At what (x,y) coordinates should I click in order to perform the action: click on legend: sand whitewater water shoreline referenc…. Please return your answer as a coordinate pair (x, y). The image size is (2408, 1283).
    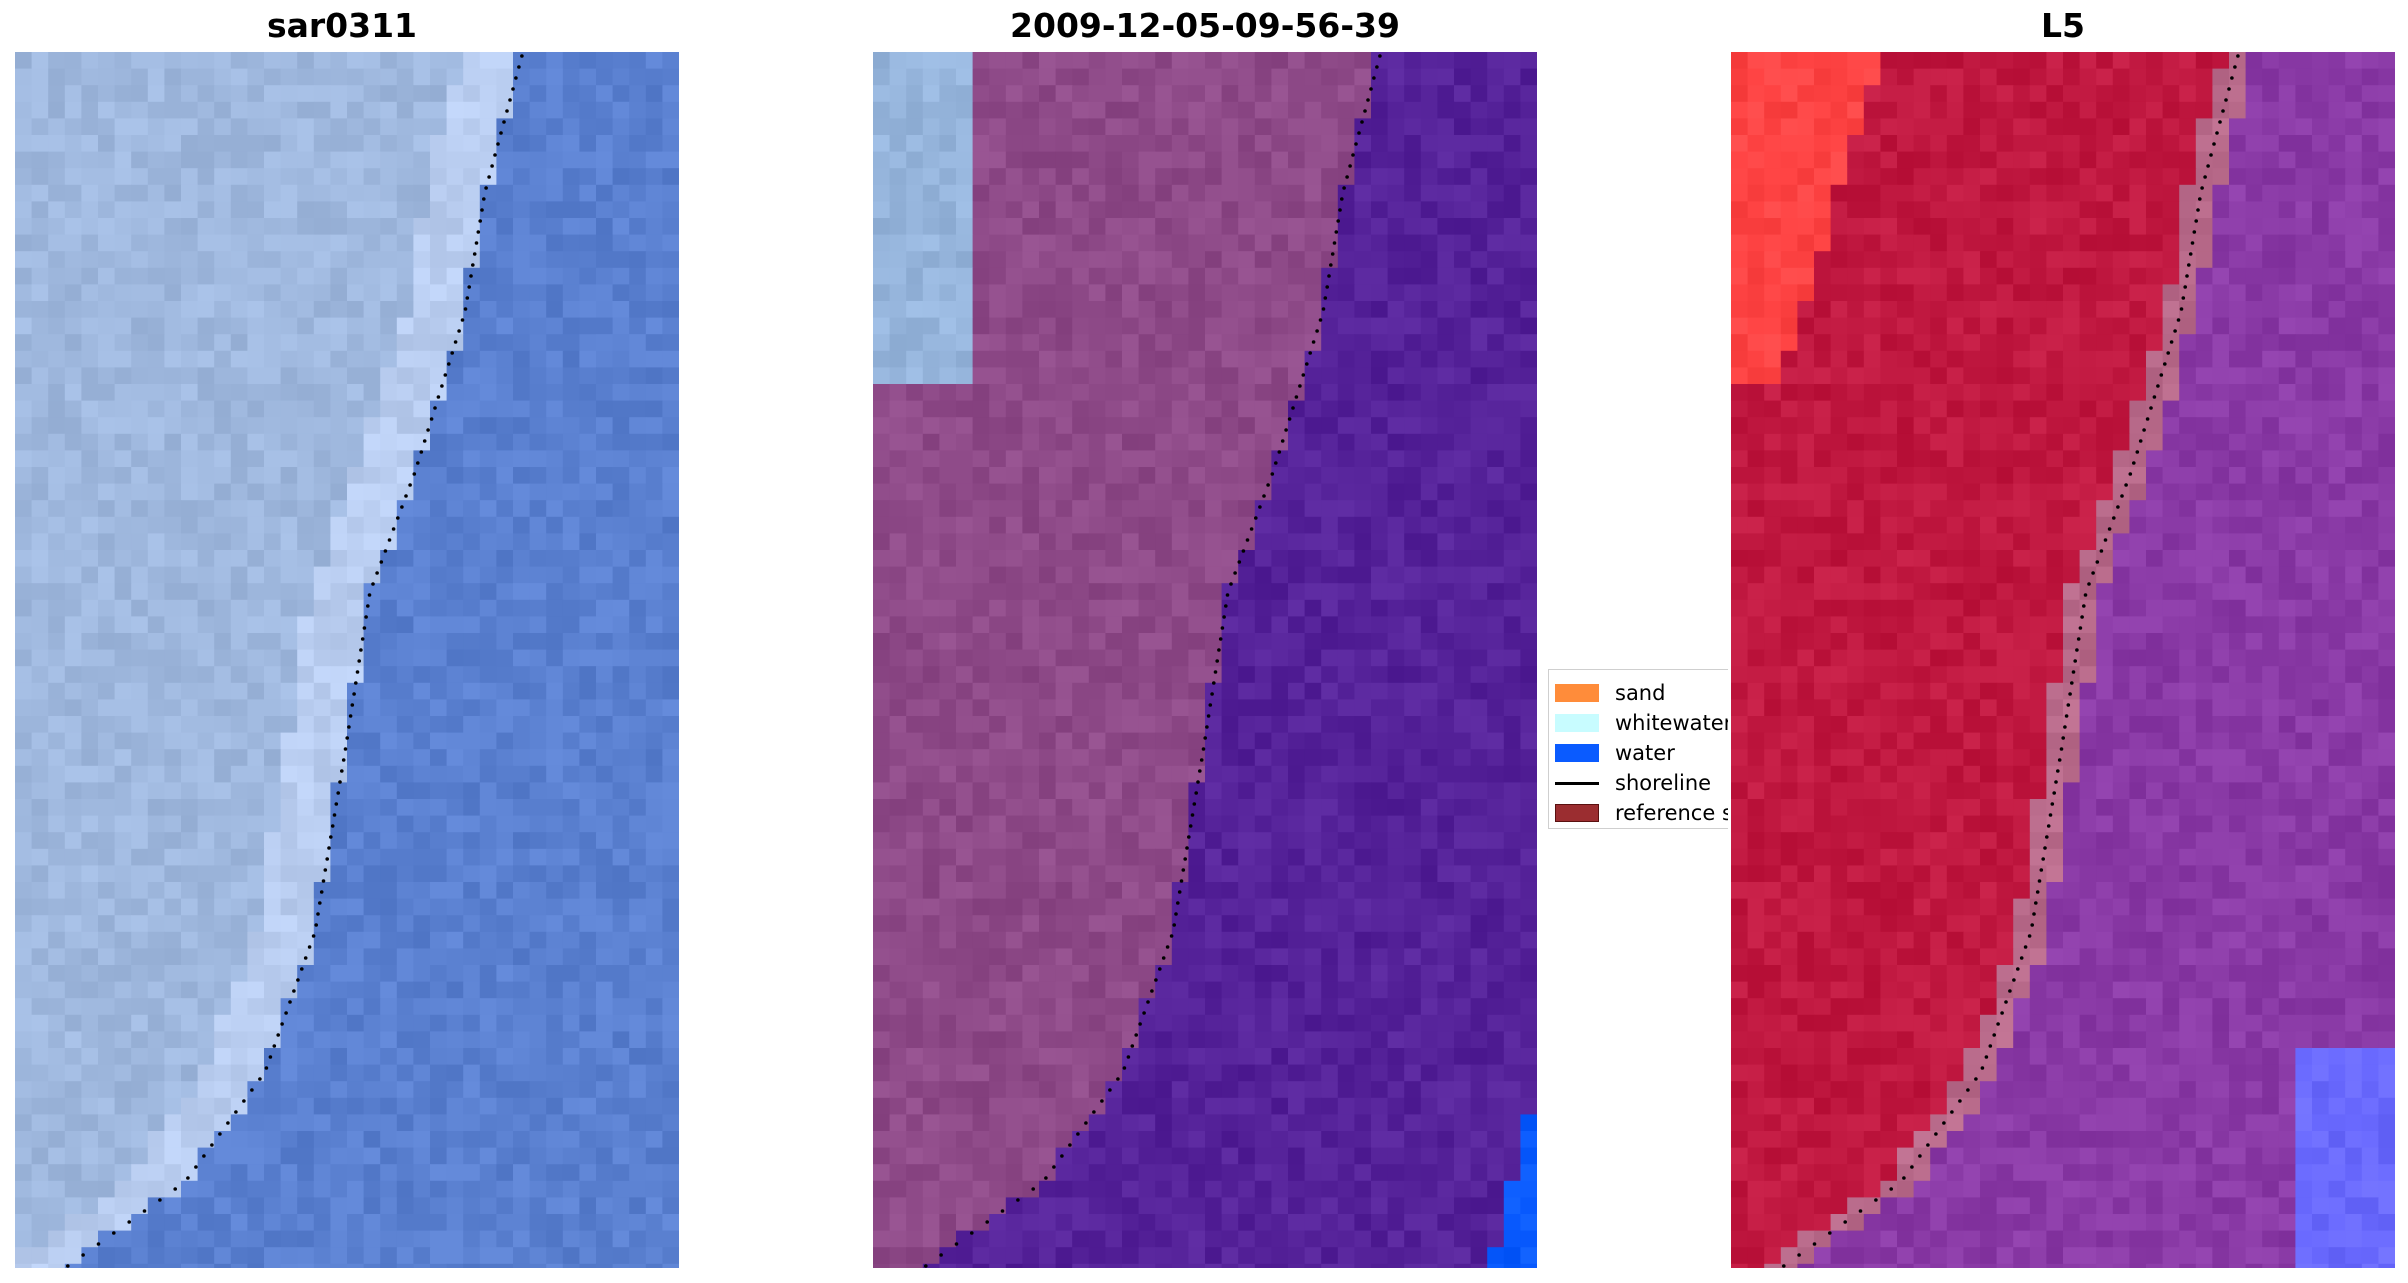
    Looking at the image, I should click on (1638, 749).